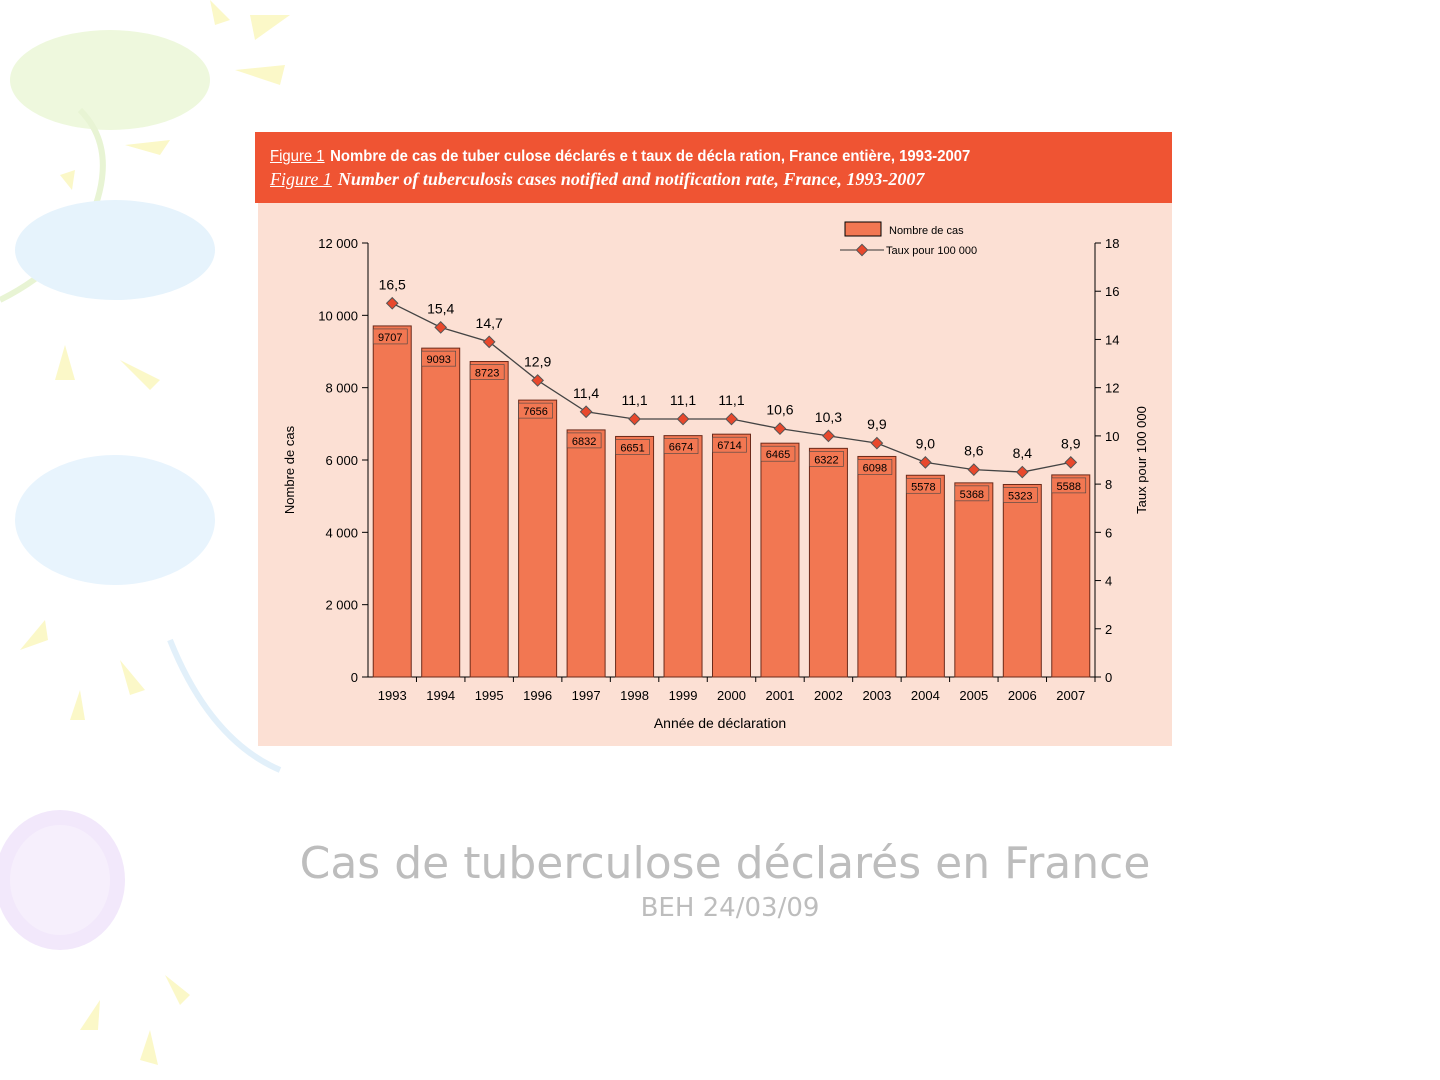  I want to click on x-tick-label: 1997, so click(586, 695).